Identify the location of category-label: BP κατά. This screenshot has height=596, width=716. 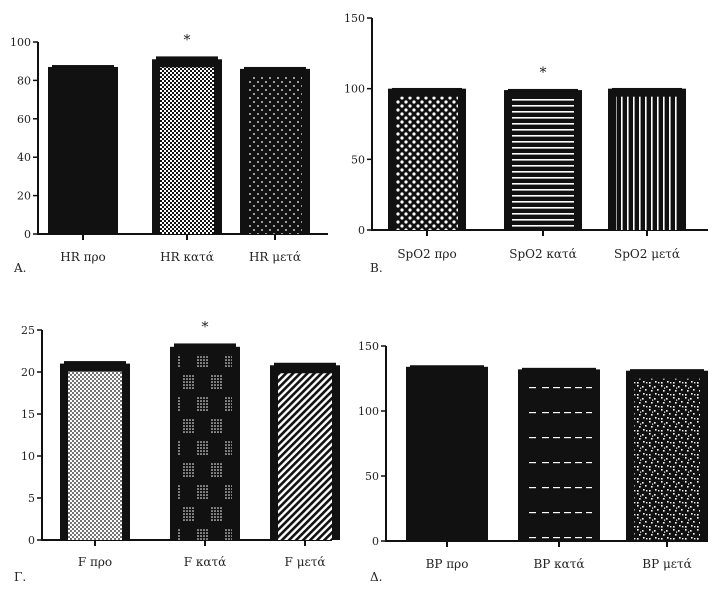
(558, 564).